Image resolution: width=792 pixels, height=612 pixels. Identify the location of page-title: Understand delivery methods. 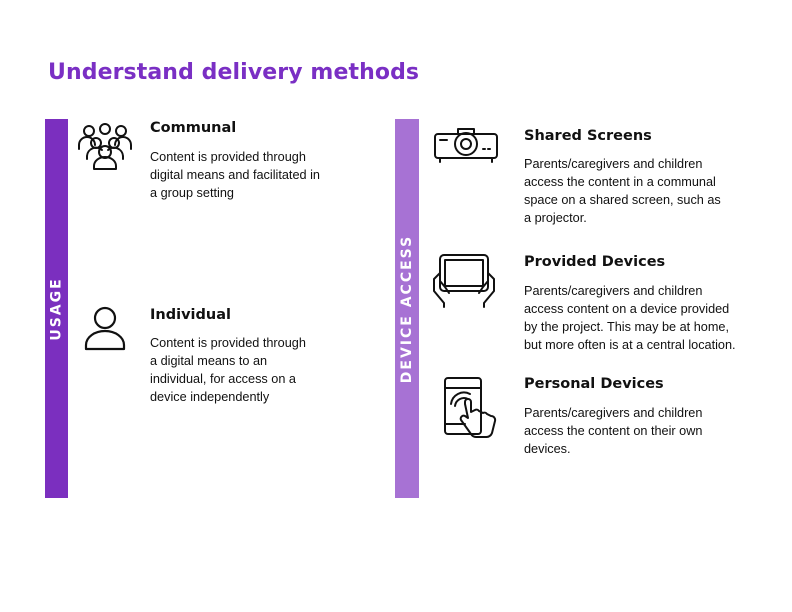
(234, 72).